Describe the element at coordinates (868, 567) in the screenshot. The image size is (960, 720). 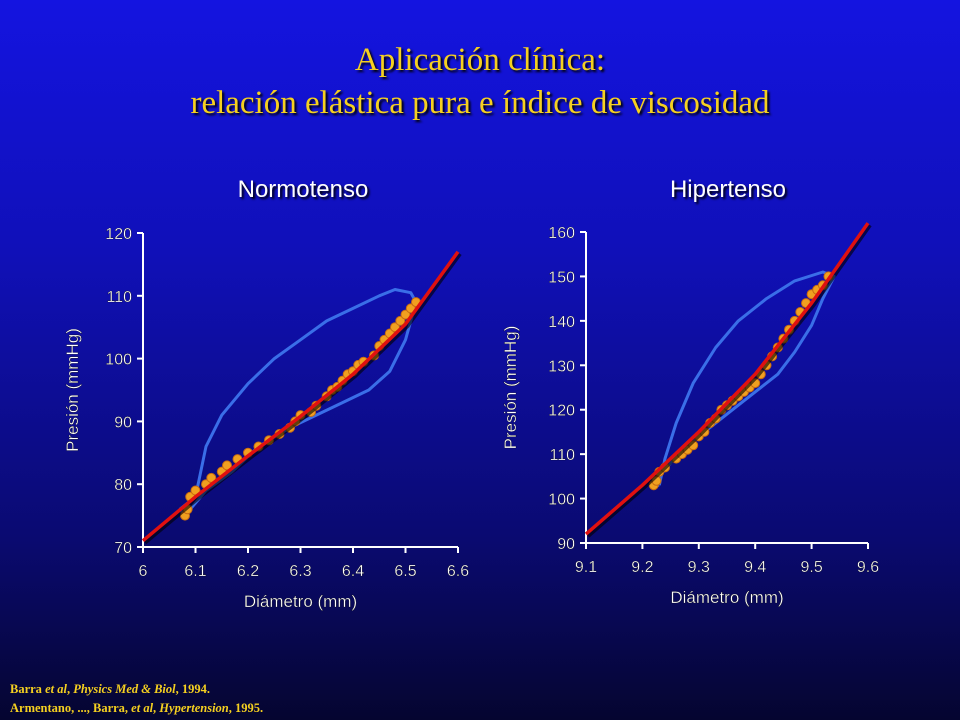
I see `x-tick-label: 9.6` at that location.